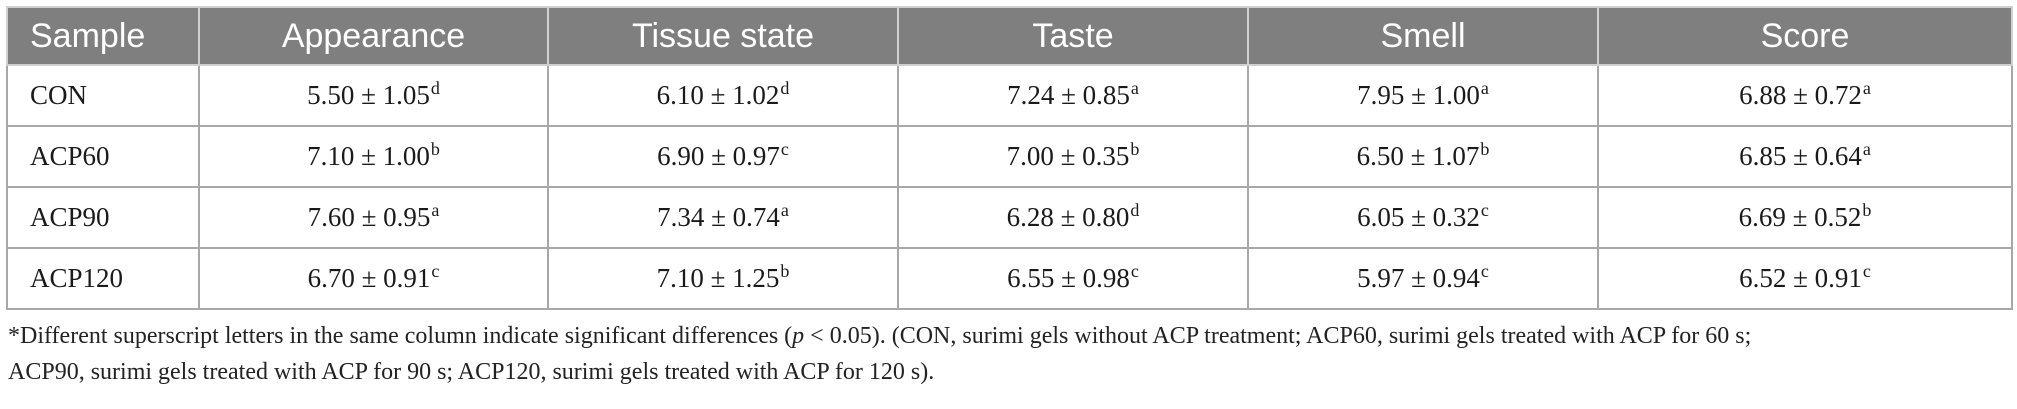 The height and width of the screenshot is (409, 2017). I want to click on cell-value: 5.50 ± 1.05, so click(368, 95).